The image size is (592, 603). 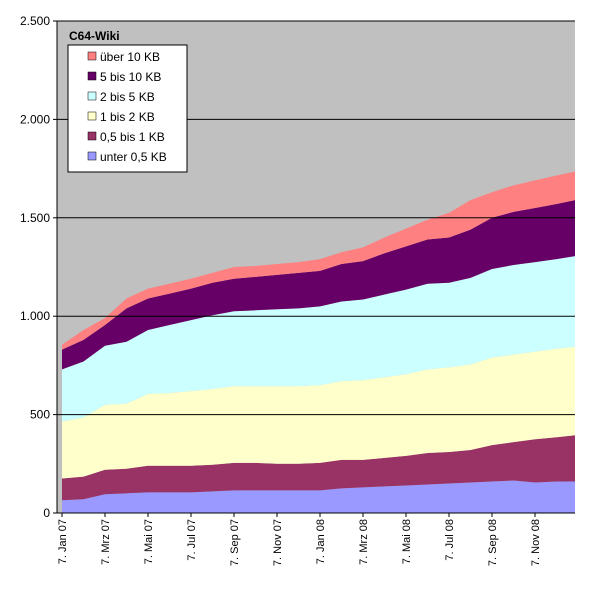 What do you see at coordinates (130, 77) in the screenshot?
I see `legend-label: 5 bis 10 KB` at bounding box center [130, 77].